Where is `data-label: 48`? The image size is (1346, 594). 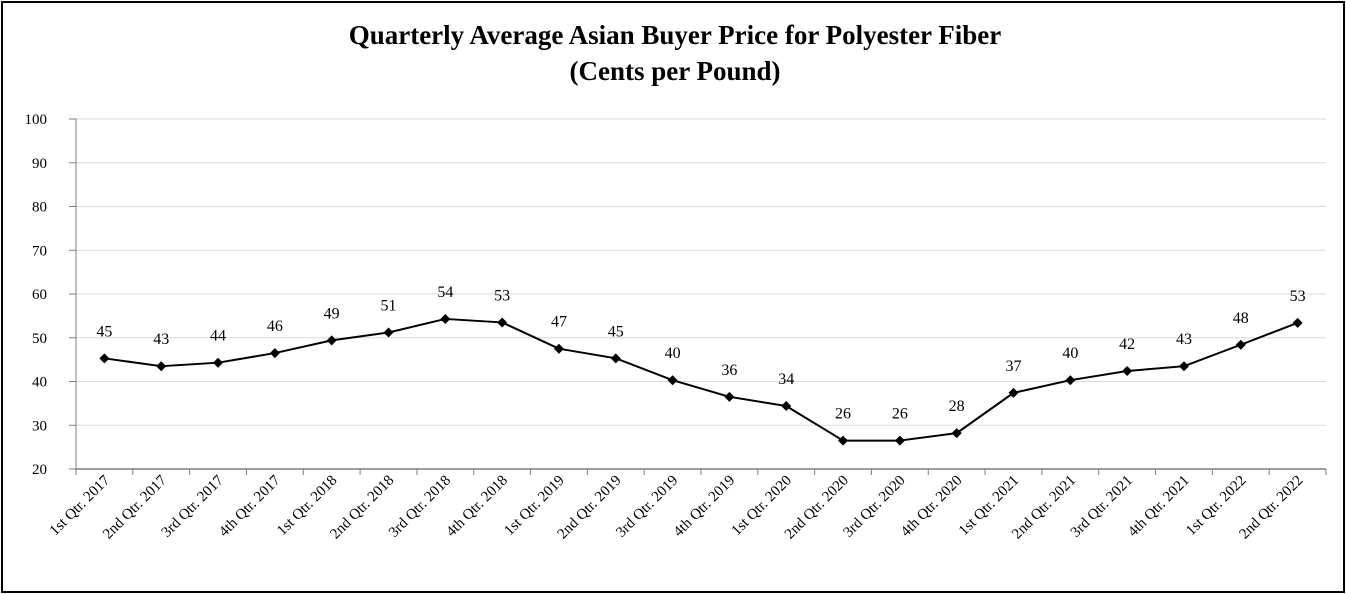
data-label: 48 is located at coordinates (1241, 318).